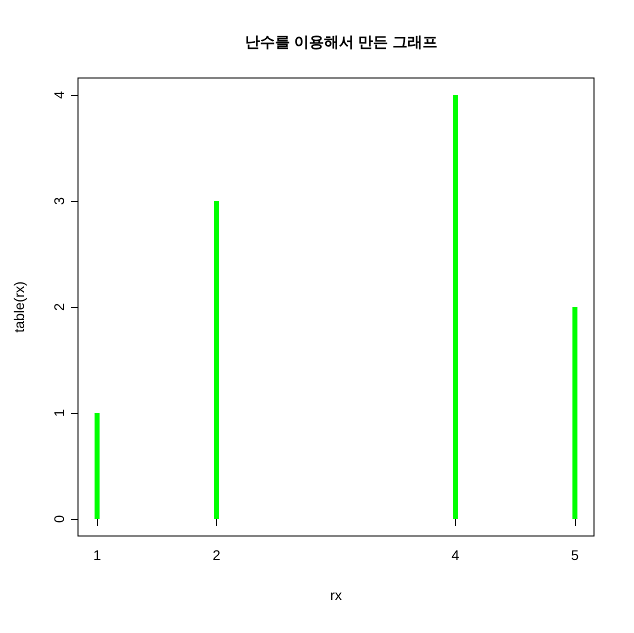  What do you see at coordinates (59, 518) in the screenshot?
I see `y-tick-label: 0` at bounding box center [59, 518].